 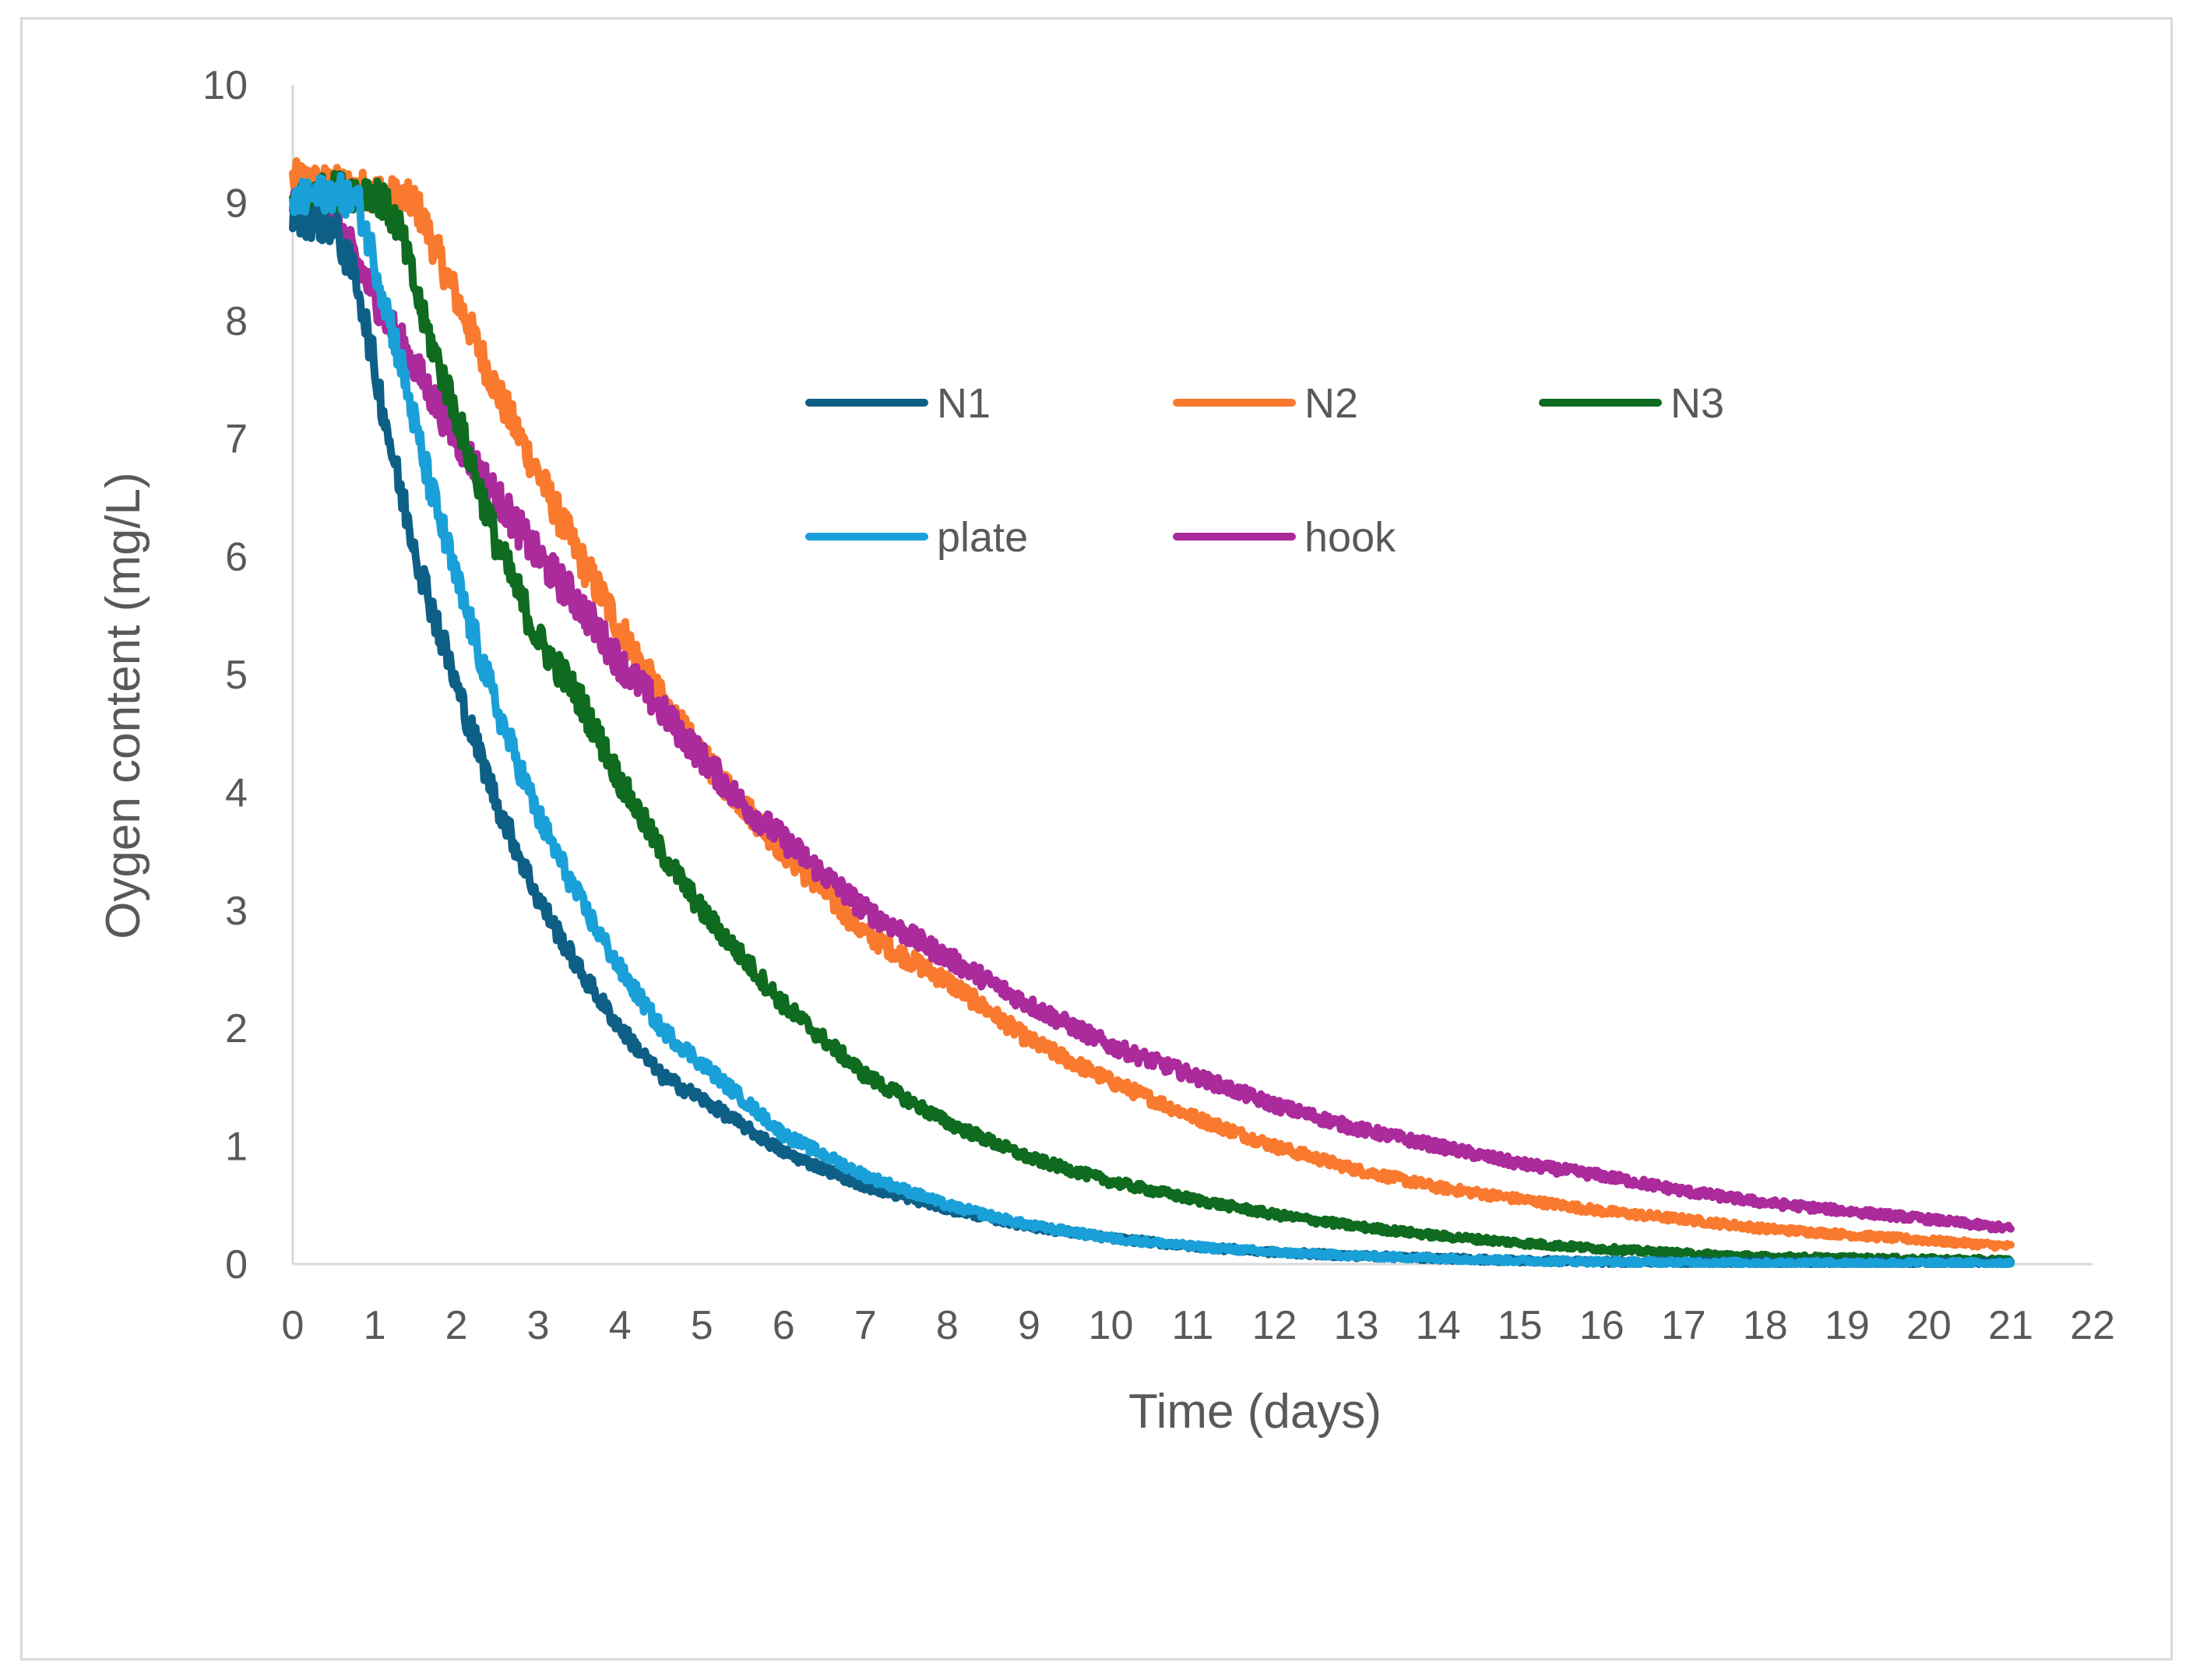 I want to click on y-tick-labels: 0 1 2 3 4 5 6 7 8 9 10, so click(x=225, y=675).